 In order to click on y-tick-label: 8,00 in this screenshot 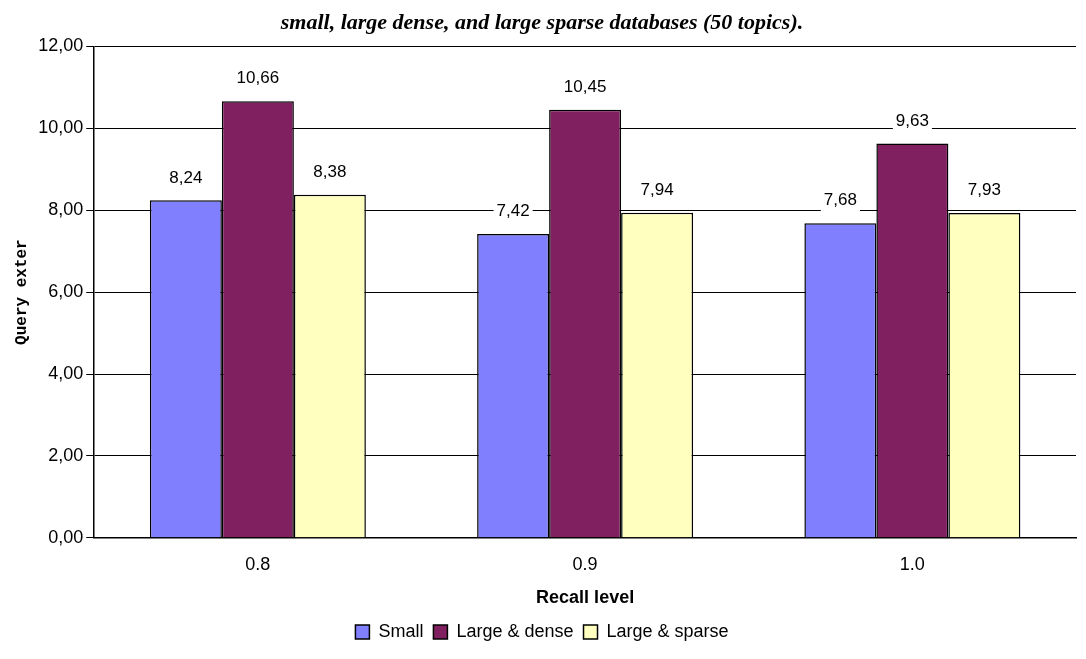, I will do `click(66, 209)`.